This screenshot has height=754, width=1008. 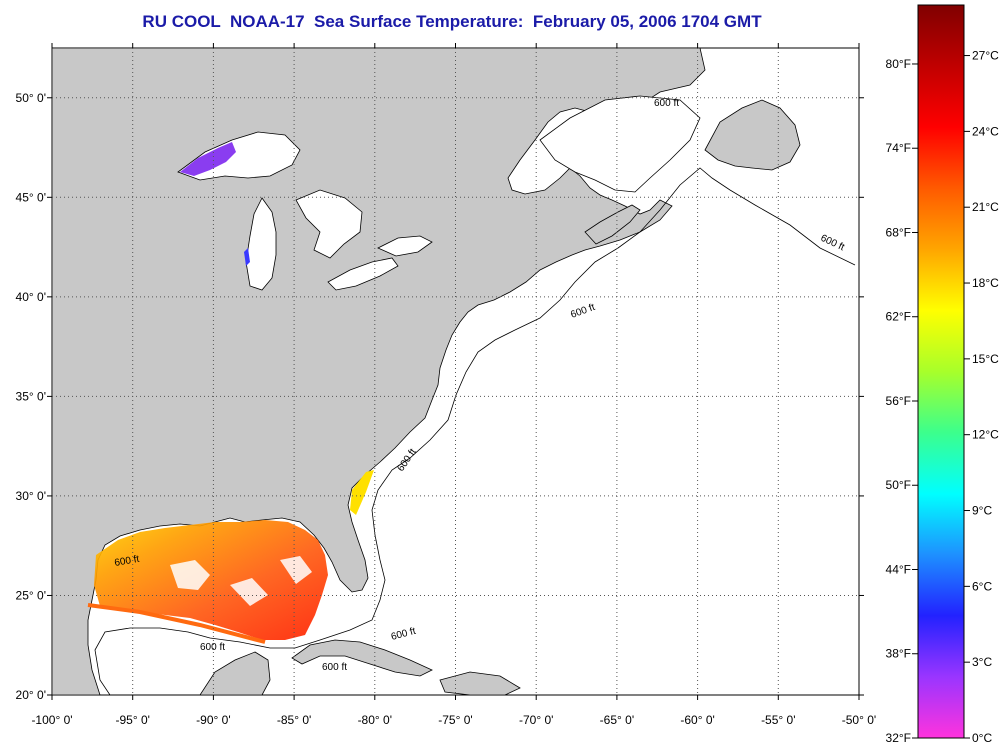 What do you see at coordinates (176, 623) in the screenshot?
I see `gulf-sst-stripe` at bounding box center [176, 623].